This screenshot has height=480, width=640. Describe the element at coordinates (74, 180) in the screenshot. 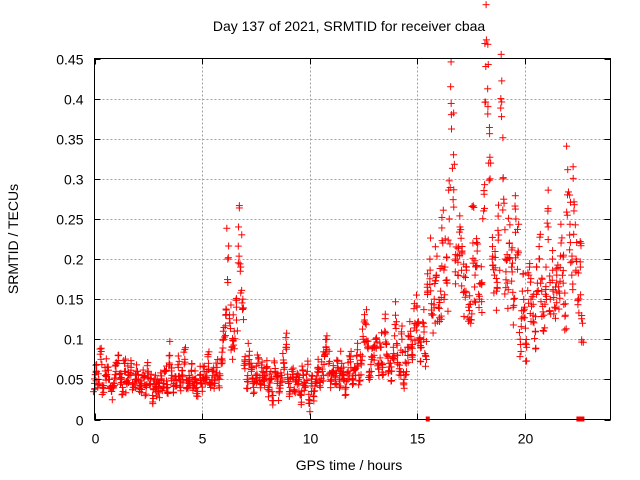

I see `y-tick-label: 0.3` at that location.